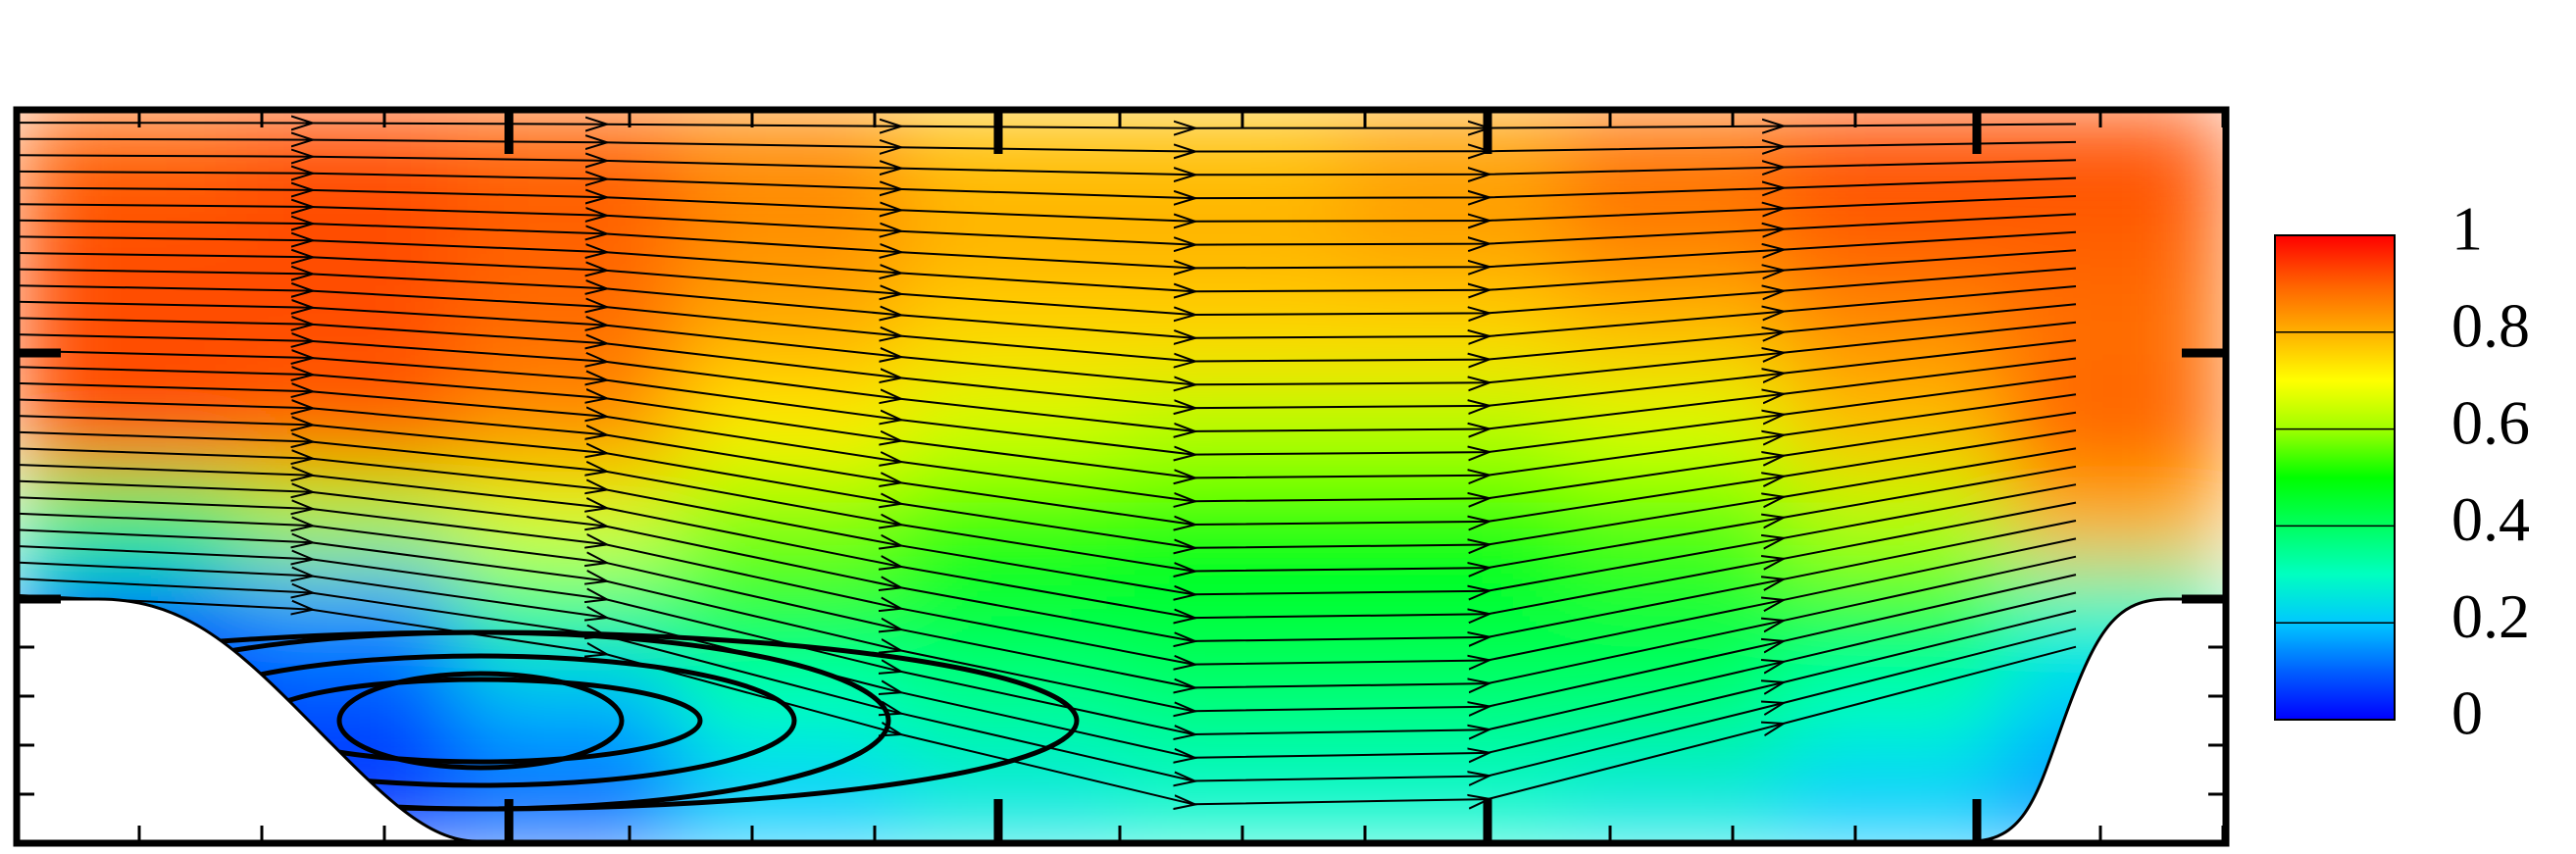 This screenshot has width=2576, height=854. Describe the element at coordinates (2491, 519) in the screenshot. I see `colorbar-tick-label: 0.4` at that location.